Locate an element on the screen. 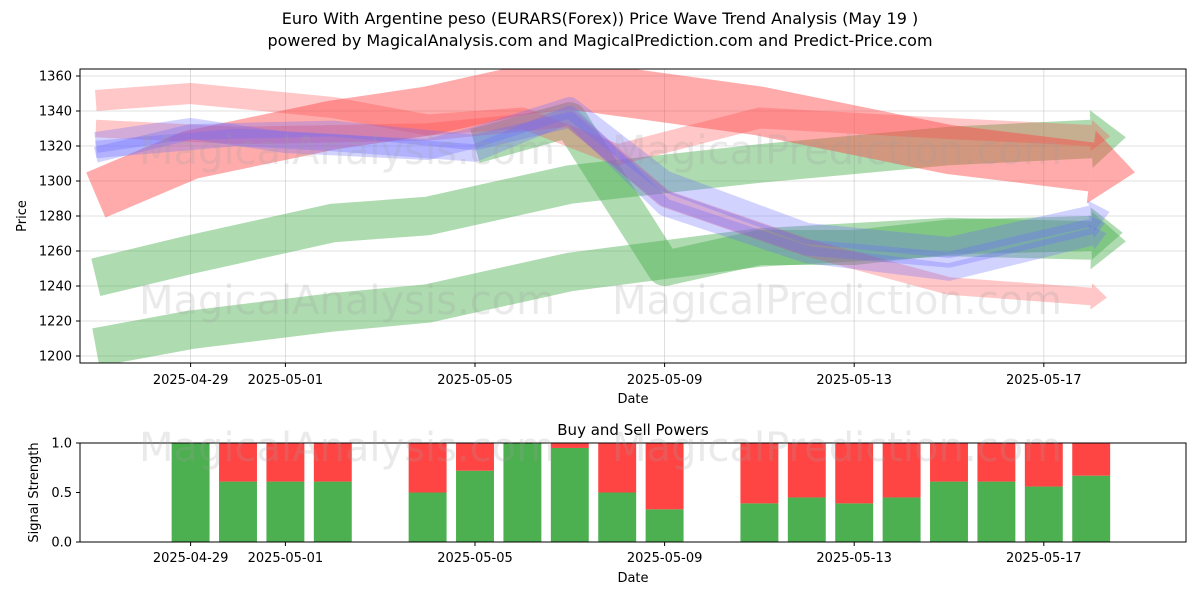 Image resolution: width=1200 pixels, height=600 pixels. wave-band-red is located at coordinates (593, 124).